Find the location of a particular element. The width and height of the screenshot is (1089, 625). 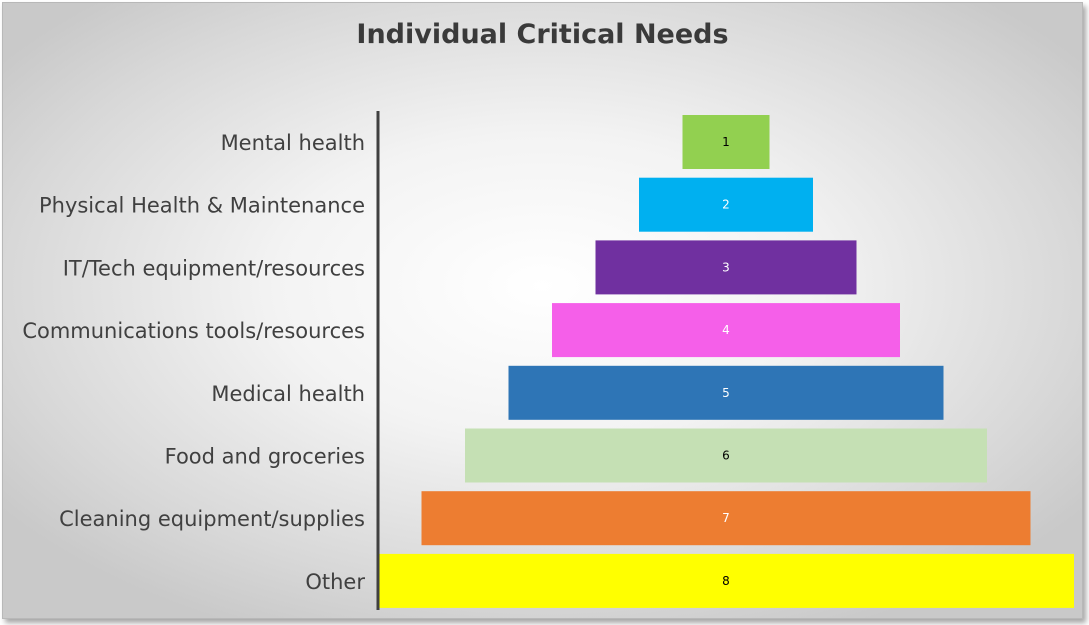

data-label-mental-health: 1 is located at coordinates (726, 142).